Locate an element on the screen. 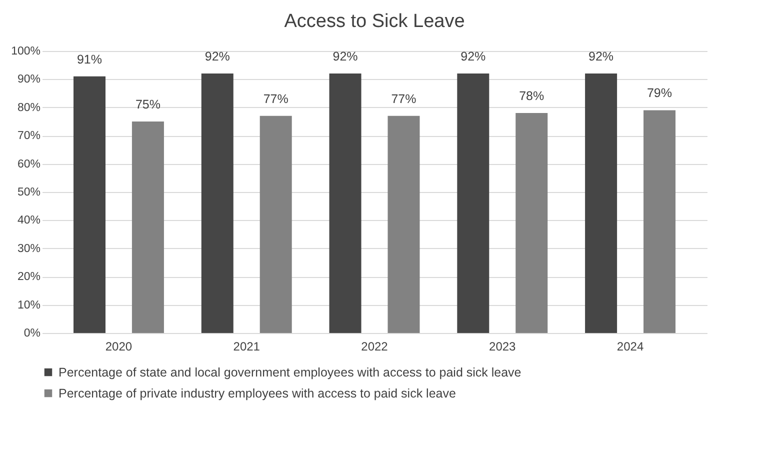  y-tick-label: 100% is located at coordinates (25, 52).